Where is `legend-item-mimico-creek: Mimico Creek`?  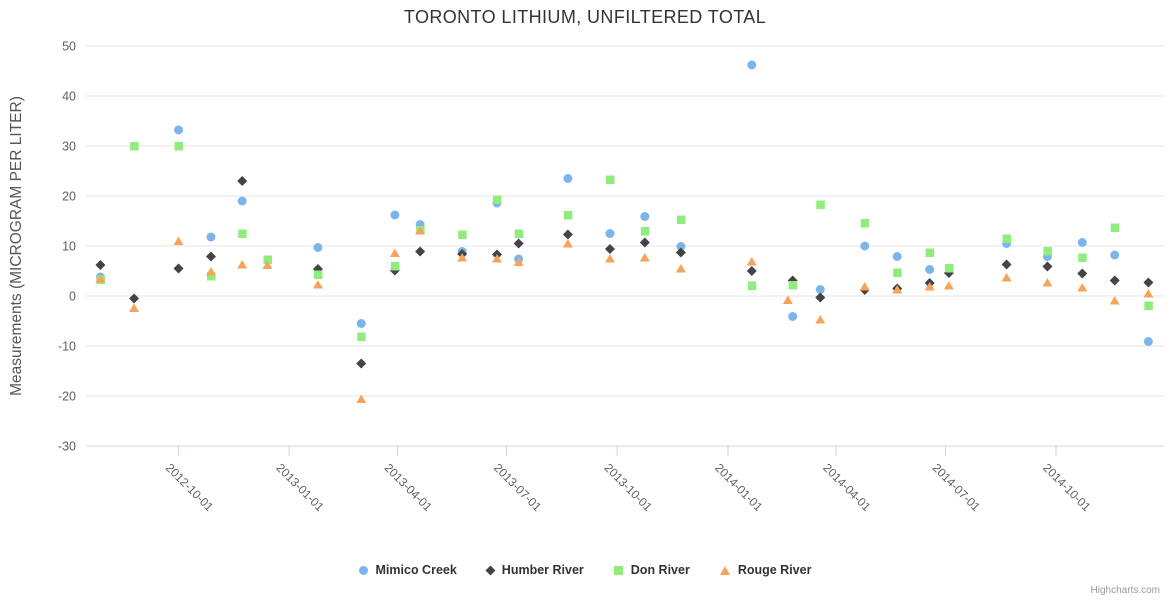 legend-item-mimico-creek: Mimico Creek is located at coordinates (407, 570).